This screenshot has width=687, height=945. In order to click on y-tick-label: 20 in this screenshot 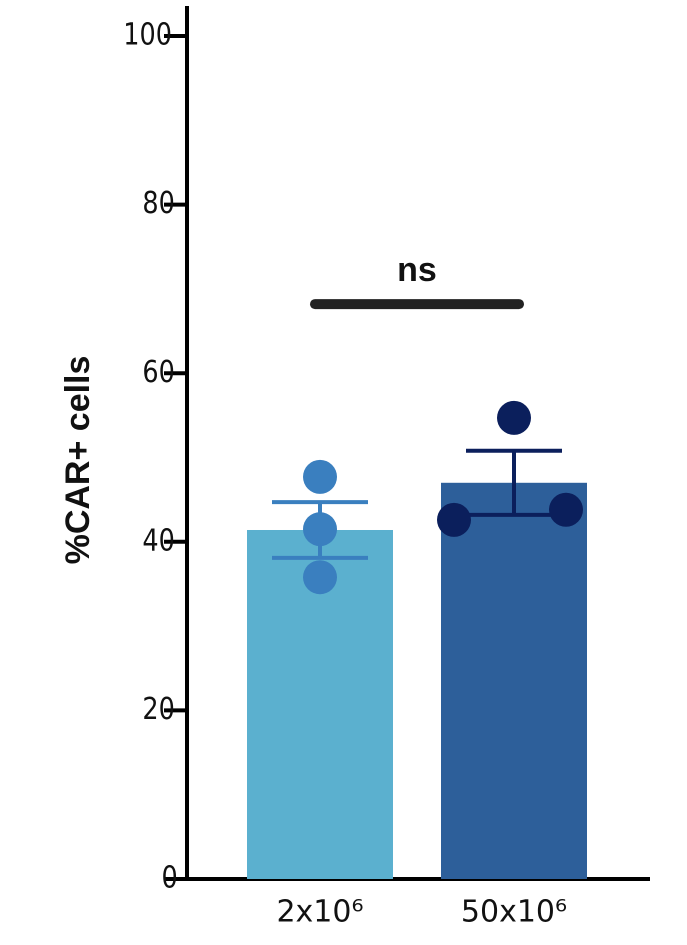, I will do `click(158, 709)`.